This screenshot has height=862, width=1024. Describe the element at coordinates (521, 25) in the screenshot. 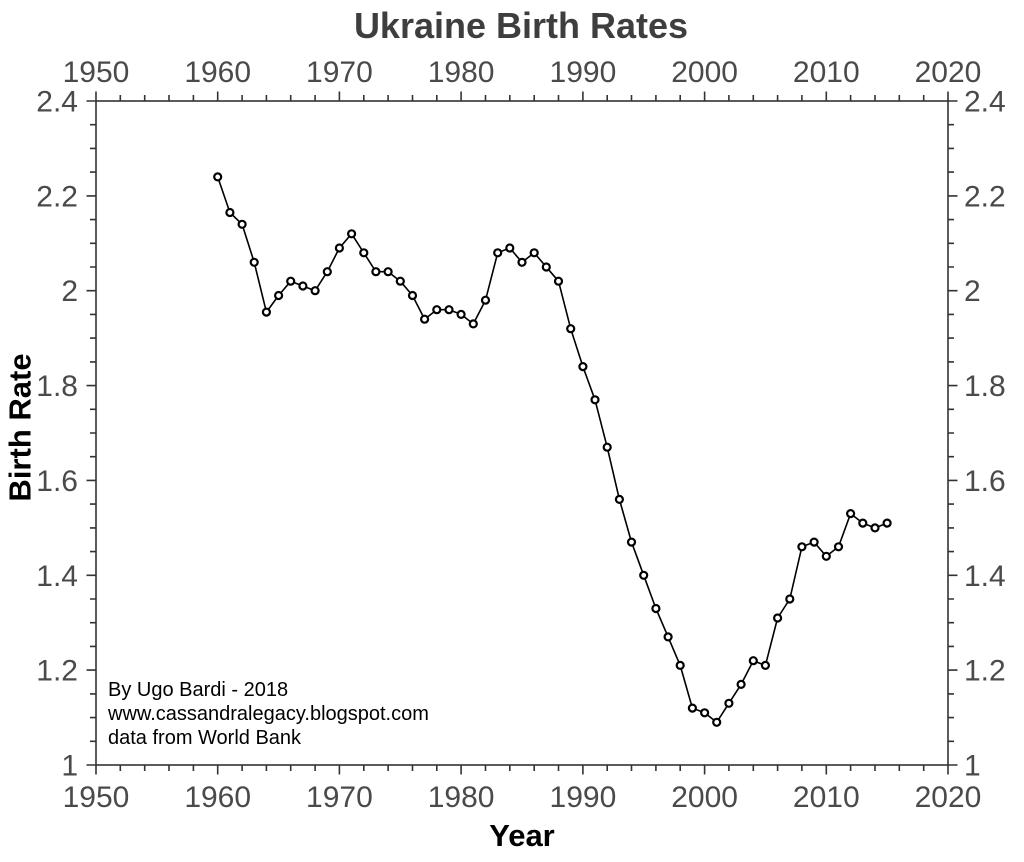

I see `svg-text: Ukraine Birth Rates` at that location.